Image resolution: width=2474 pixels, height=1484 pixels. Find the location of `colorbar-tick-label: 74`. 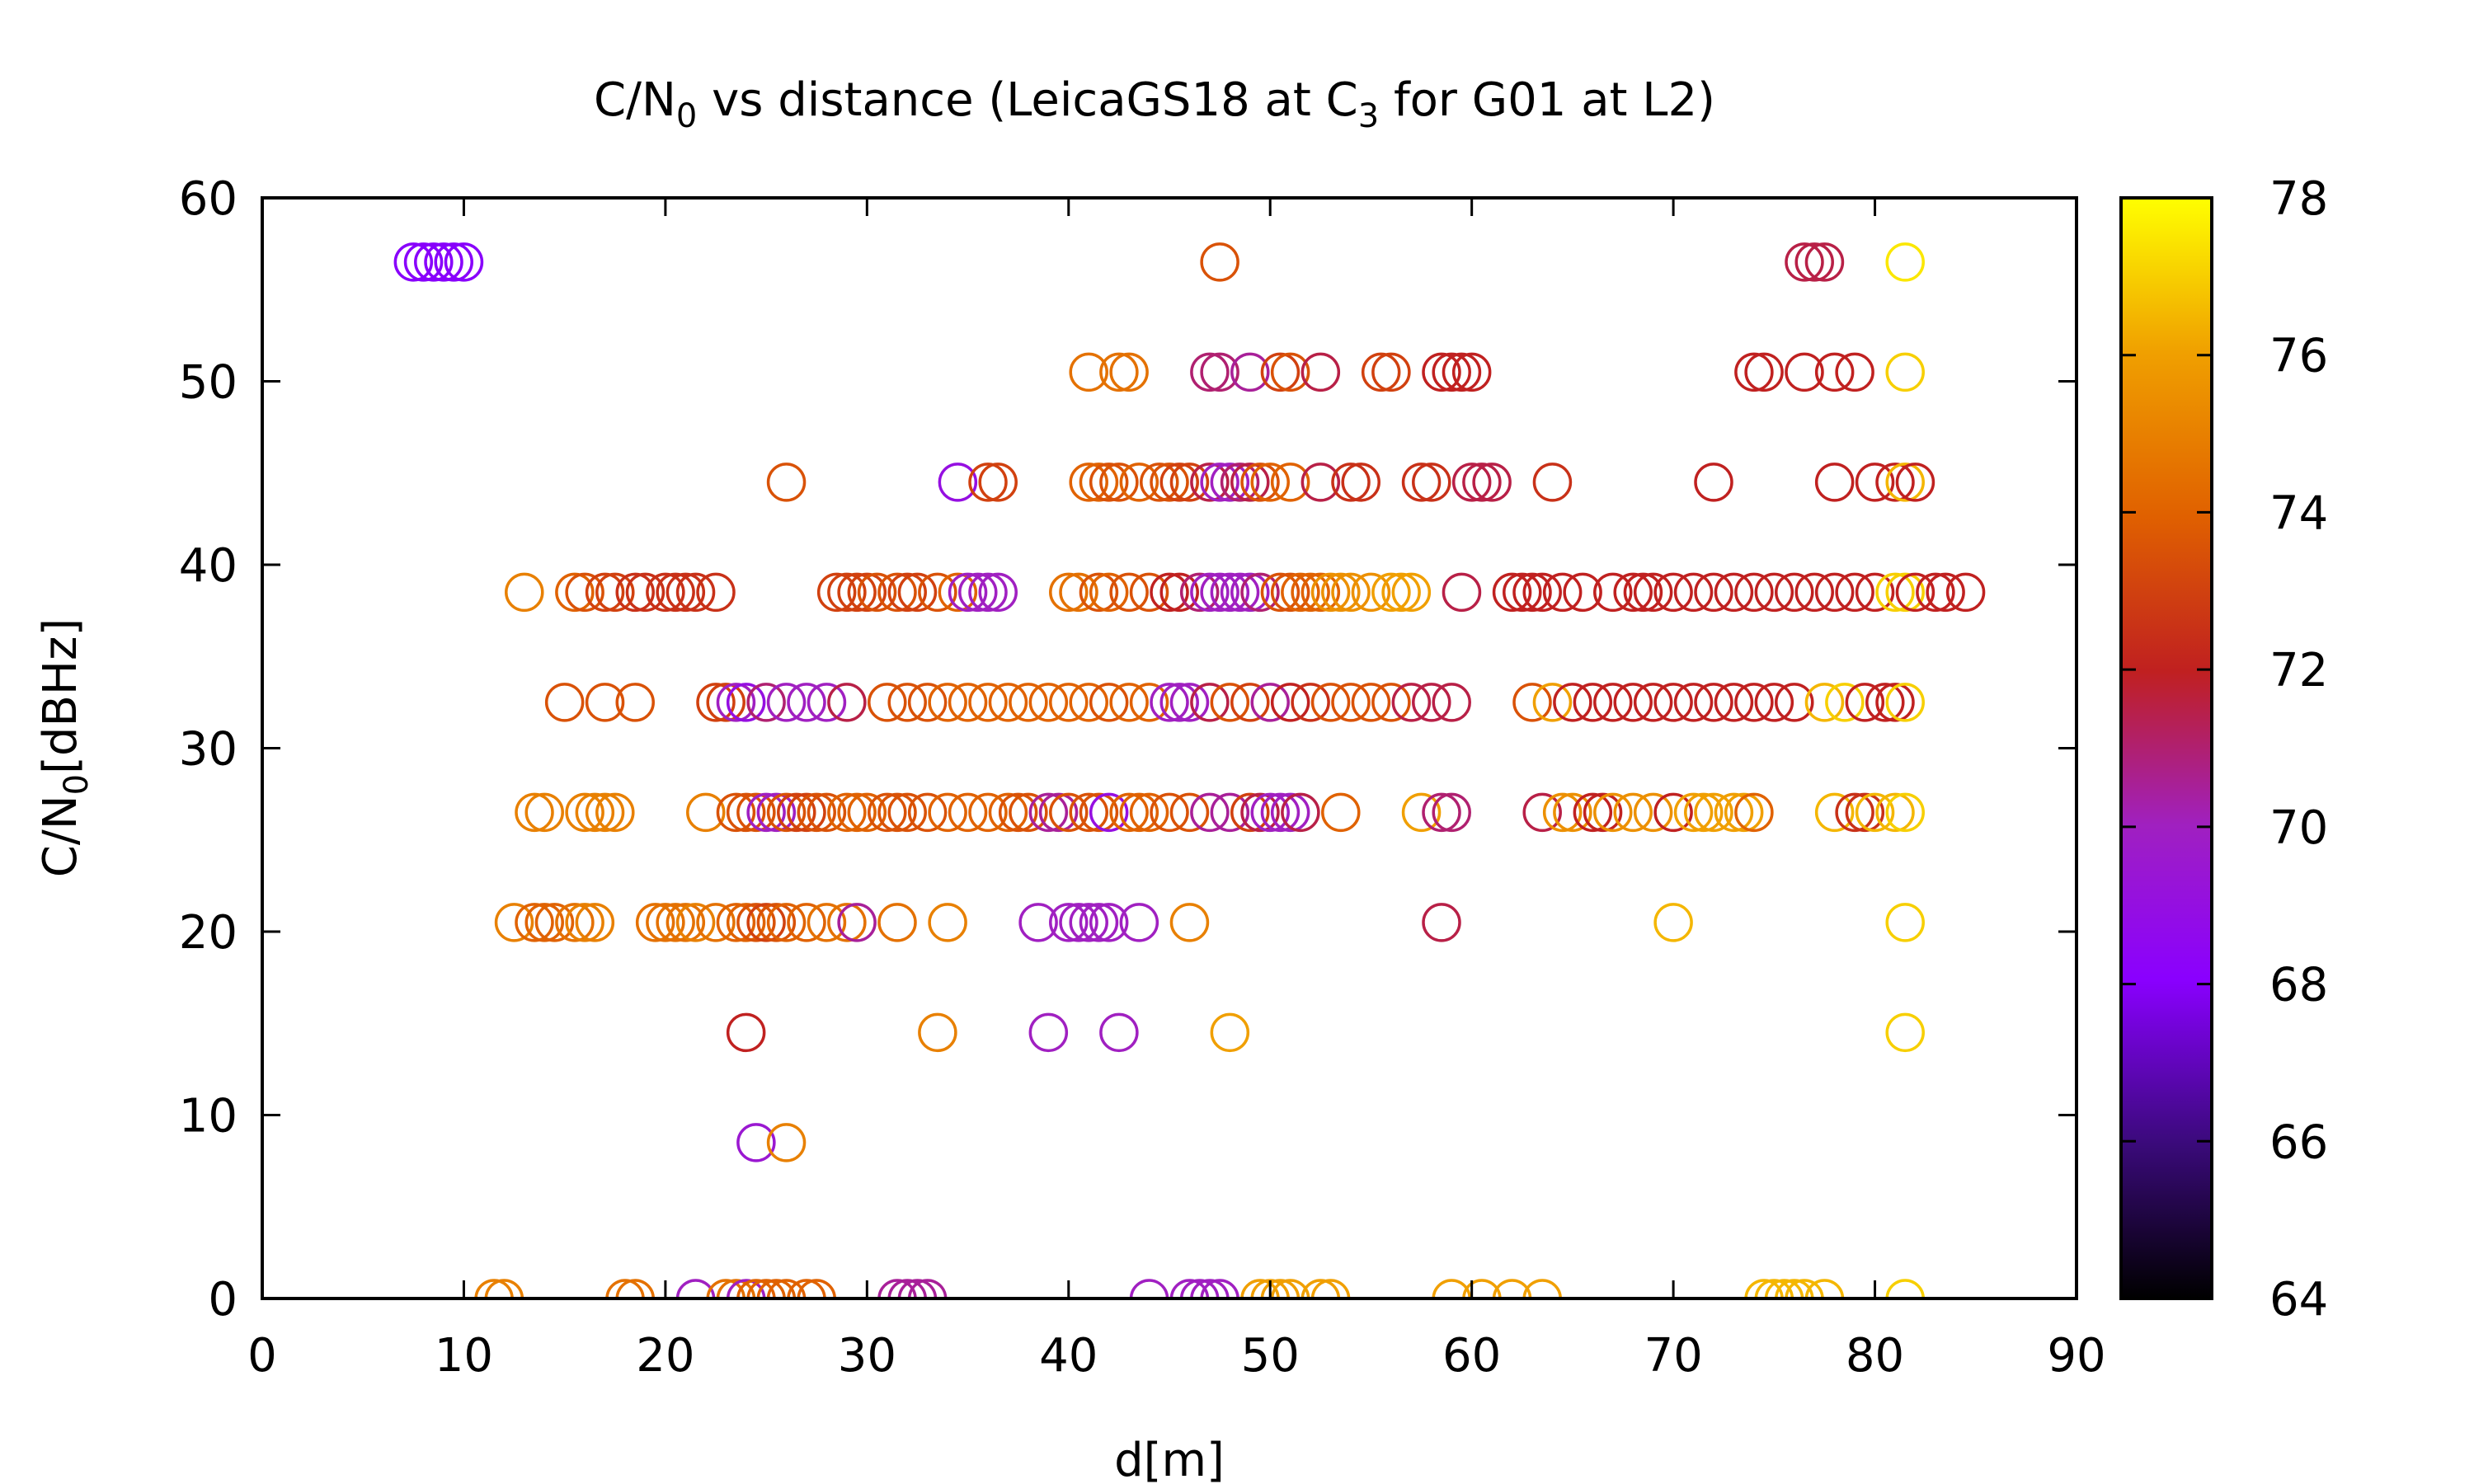

colorbar-tick-label: 74 is located at coordinates (2298, 513).